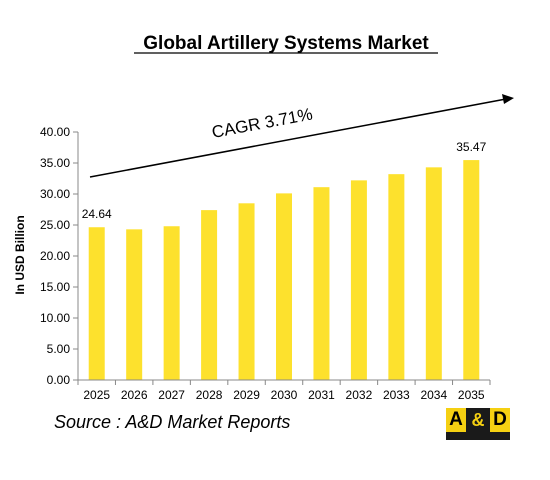 Image resolution: width=550 pixels, height=480 pixels. I want to click on bar-2031, so click(321, 283).